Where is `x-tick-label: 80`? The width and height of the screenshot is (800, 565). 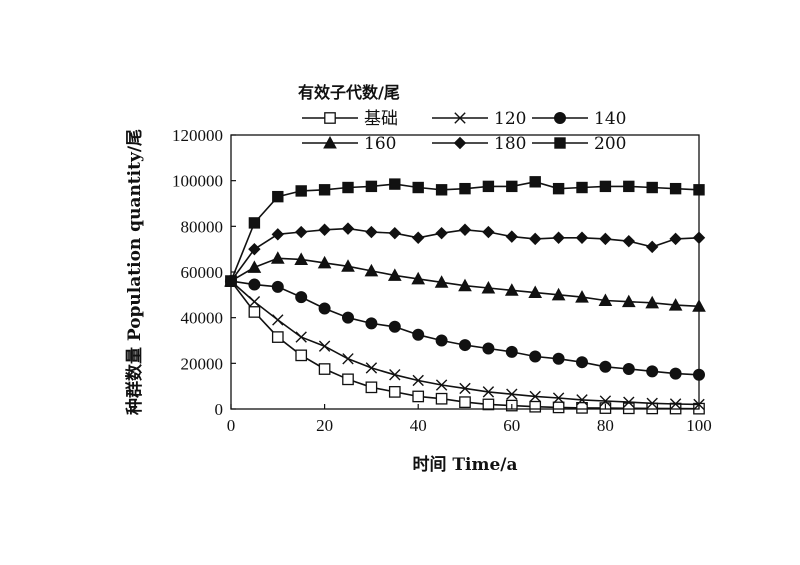 x-tick-label: 80 is located at coordinates (605, 425).